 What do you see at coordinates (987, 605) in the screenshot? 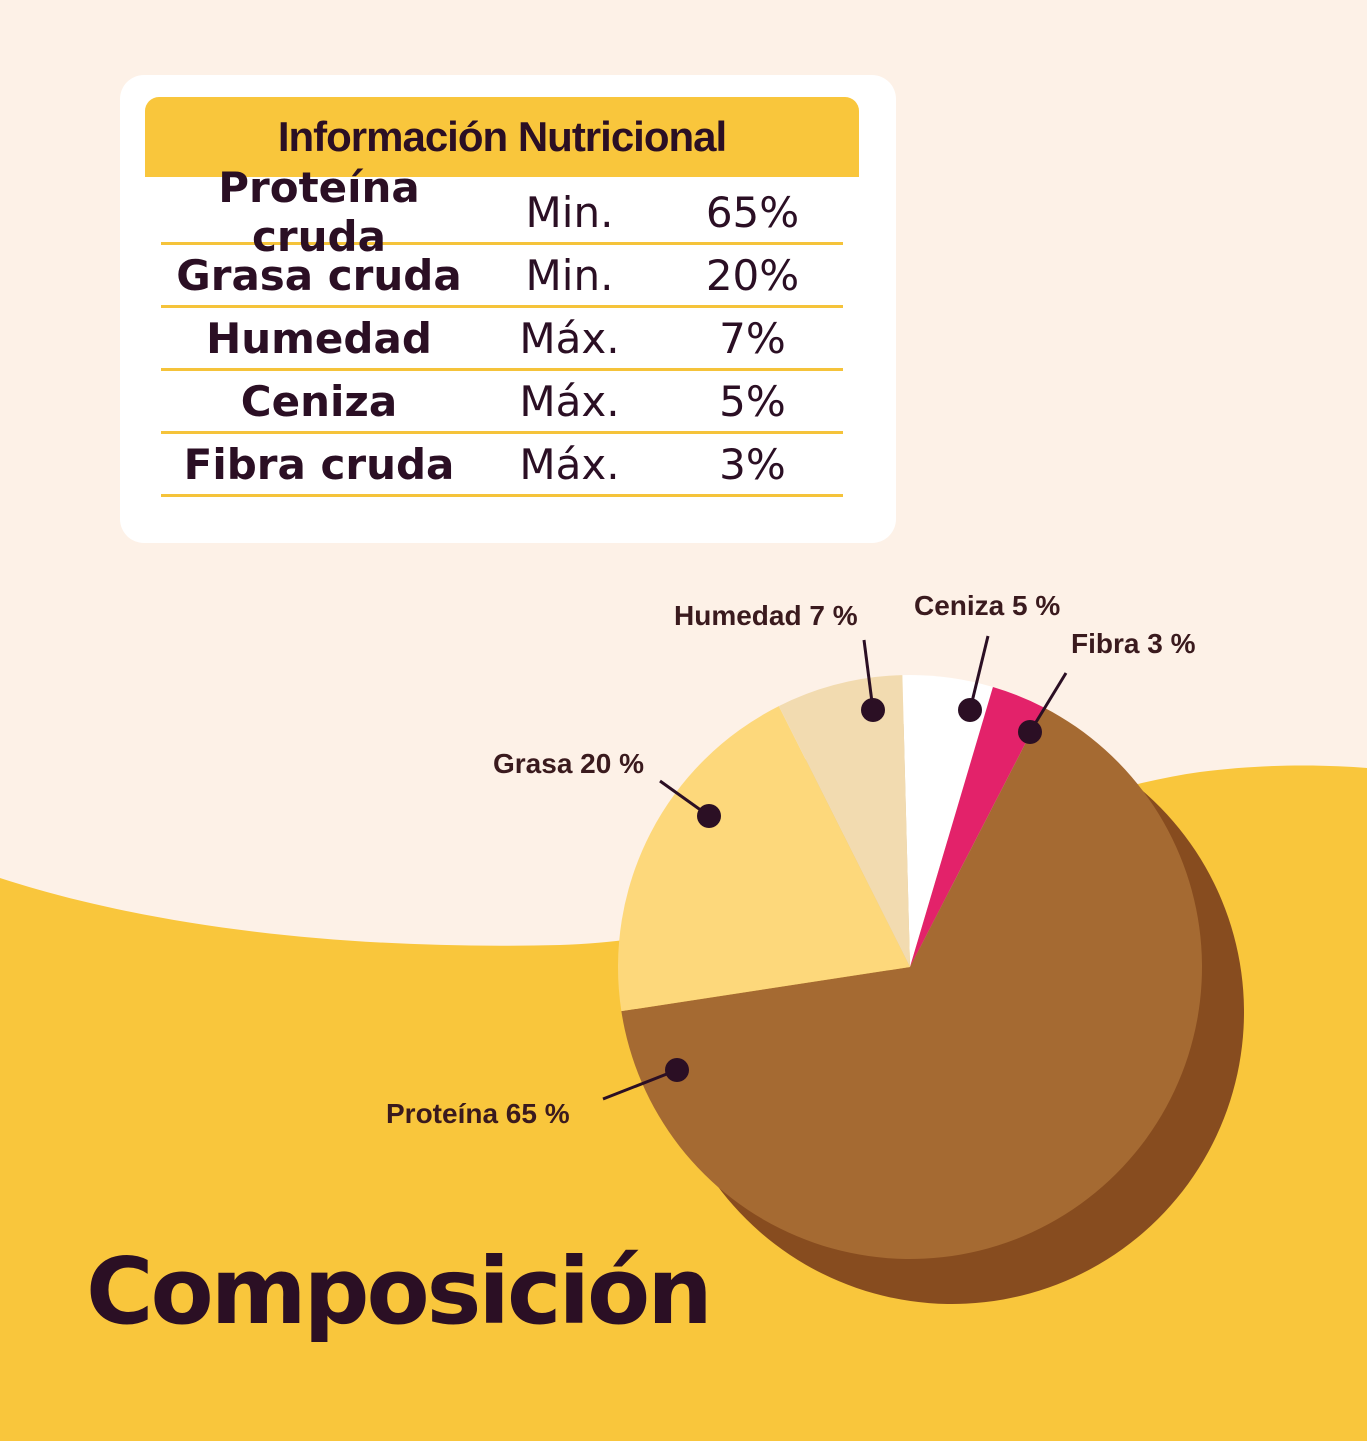
I see `slice-label-ceniza: Ceniza 5 %` at bounding box center [987, 605].